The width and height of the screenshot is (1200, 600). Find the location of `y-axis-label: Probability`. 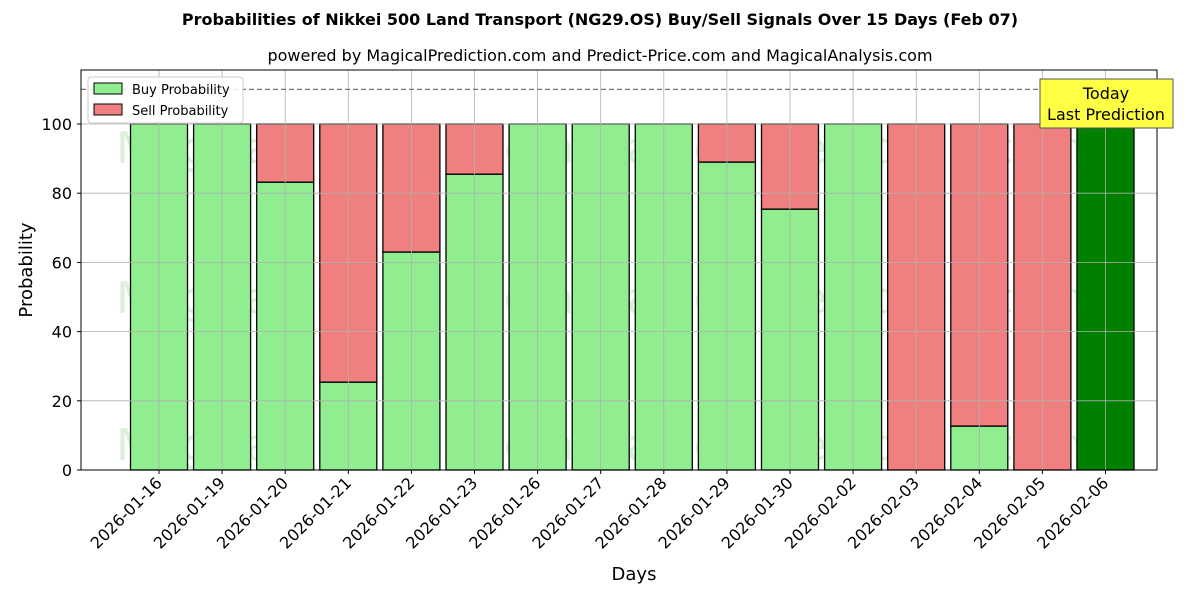

y-axis-label: Probability is located at coordinates (26, 269).